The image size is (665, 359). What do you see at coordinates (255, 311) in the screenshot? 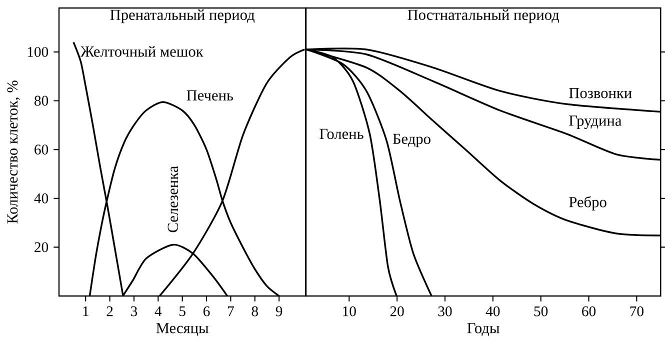
I see `x-tick-label: 8` at bounding box center [255, 311].